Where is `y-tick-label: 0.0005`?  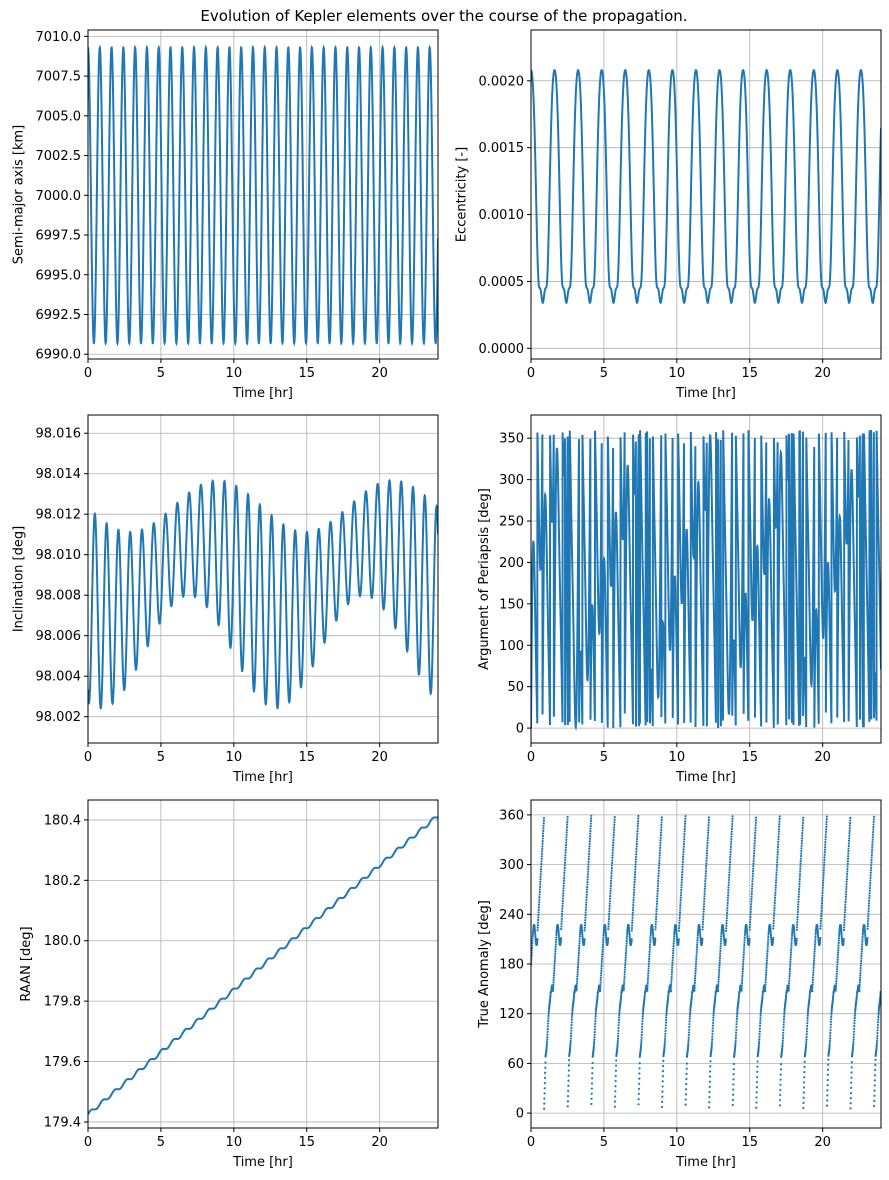
y-tick-label: 0.0005 is located at coordinates (502, 282).